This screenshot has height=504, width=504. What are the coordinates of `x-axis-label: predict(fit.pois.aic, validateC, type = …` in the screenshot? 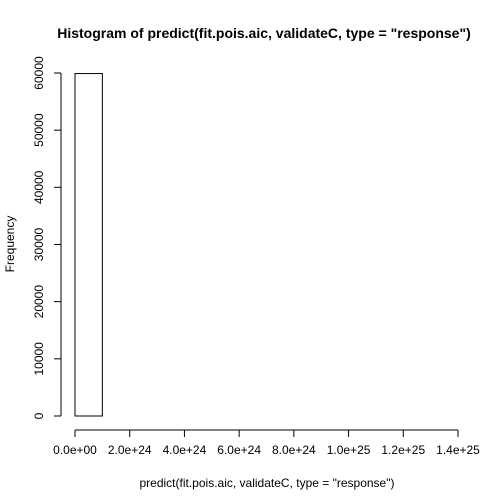 It's located at (267, 483).